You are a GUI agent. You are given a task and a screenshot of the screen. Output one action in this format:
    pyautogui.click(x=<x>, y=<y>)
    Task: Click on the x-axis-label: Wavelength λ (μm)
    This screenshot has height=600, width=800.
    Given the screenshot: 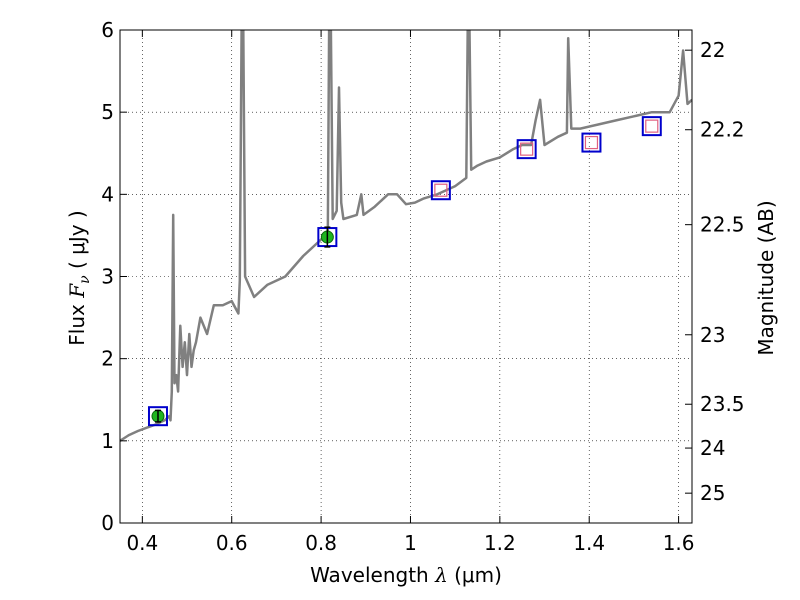 What is the action you would take?
    pyautogui.click(x=406, y=575)
    